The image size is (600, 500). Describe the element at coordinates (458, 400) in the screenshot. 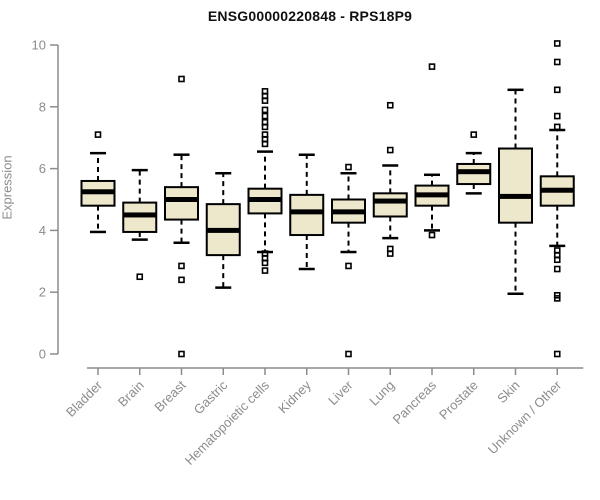

I see `x-tick-label: Prostate` at that location.